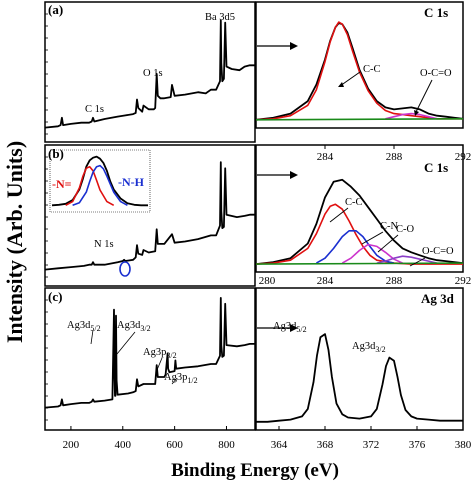  Describe the element at coordinates (371, 438) in the screenshot. I see `ag3d-x-ticks: 364 368 372 376 380` at that location.